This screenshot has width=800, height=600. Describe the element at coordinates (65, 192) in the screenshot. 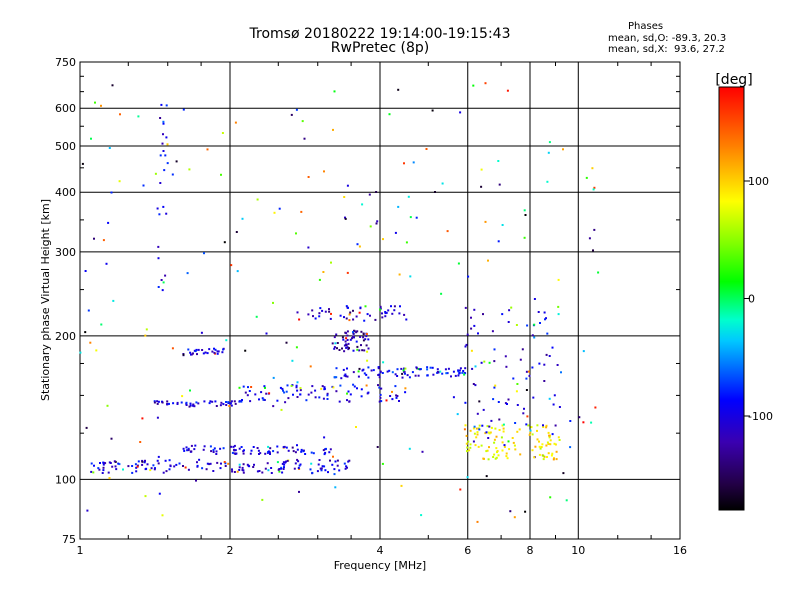

I see `y-tick-label: 400` at that location.